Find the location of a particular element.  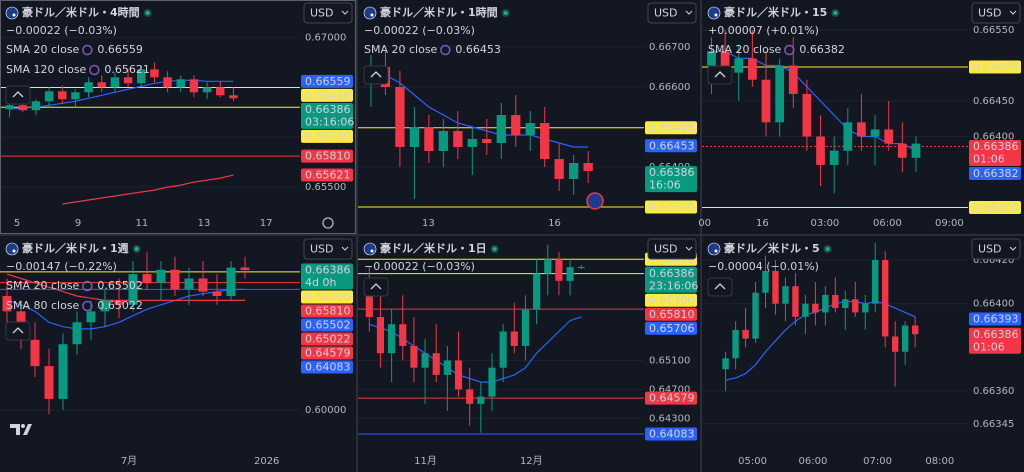

settings-icon is located at coordinates (328, 223).